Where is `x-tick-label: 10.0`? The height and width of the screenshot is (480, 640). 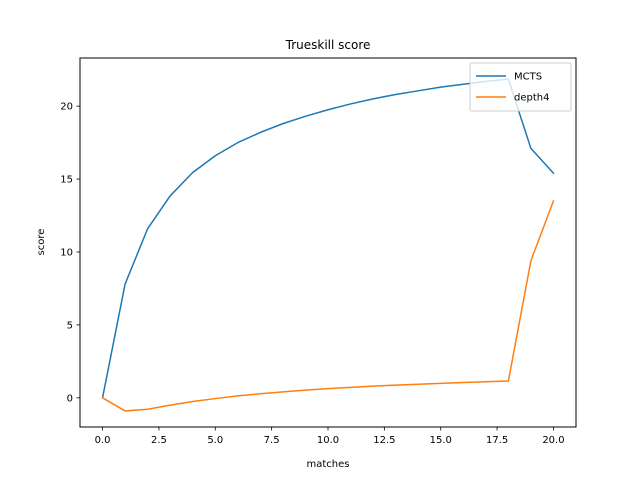
x-tick-label: 10.0 is located at coordinates (328, 440).